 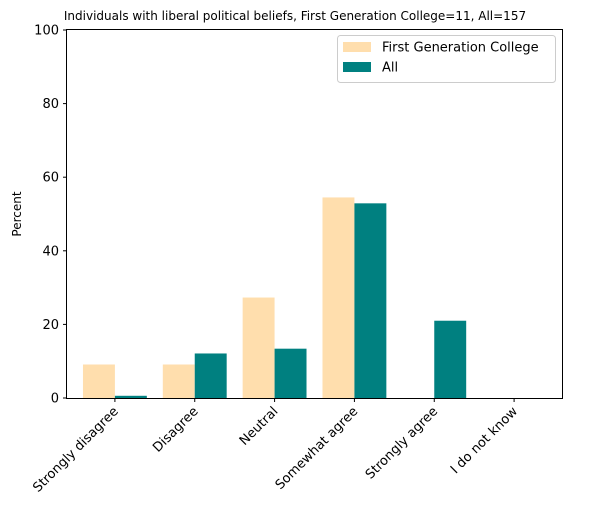 I want to click on legend-label: First Generation College, so click(x=460, y=48).